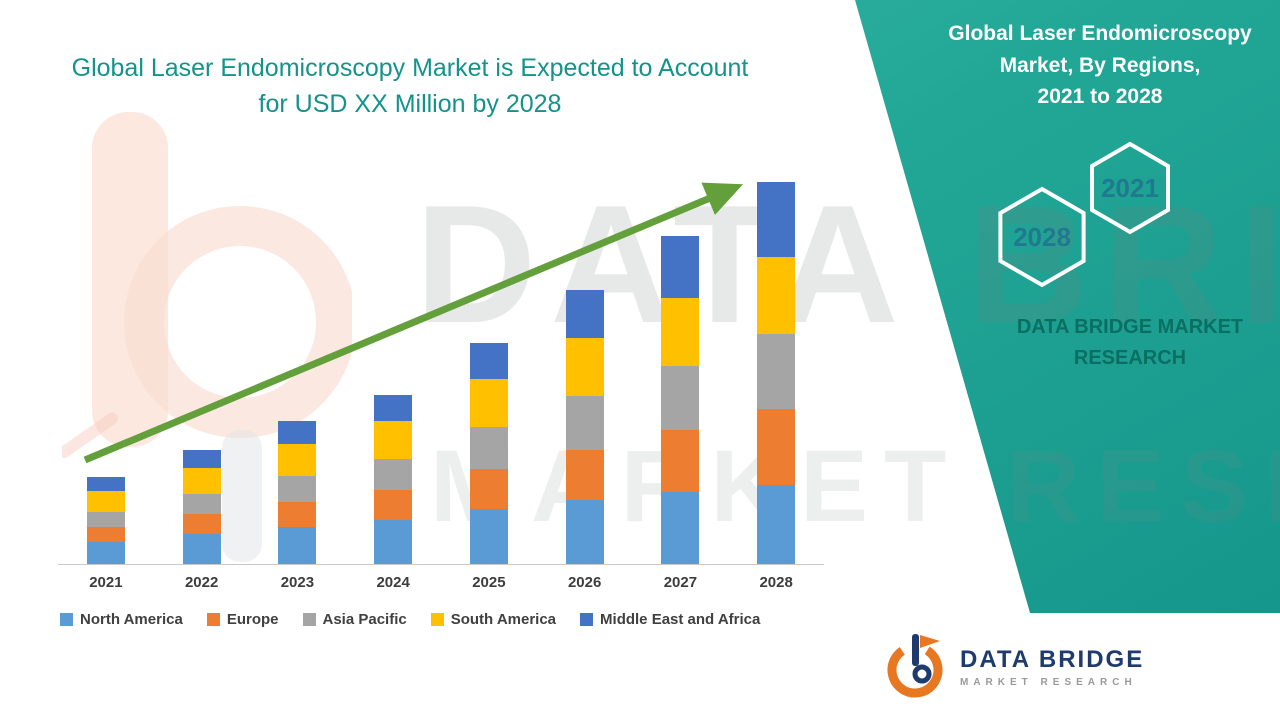 Image resolution: width=1280 pixels, height=720 pixels. I want to click on x-axis-label: 2027, so click(680, 582).